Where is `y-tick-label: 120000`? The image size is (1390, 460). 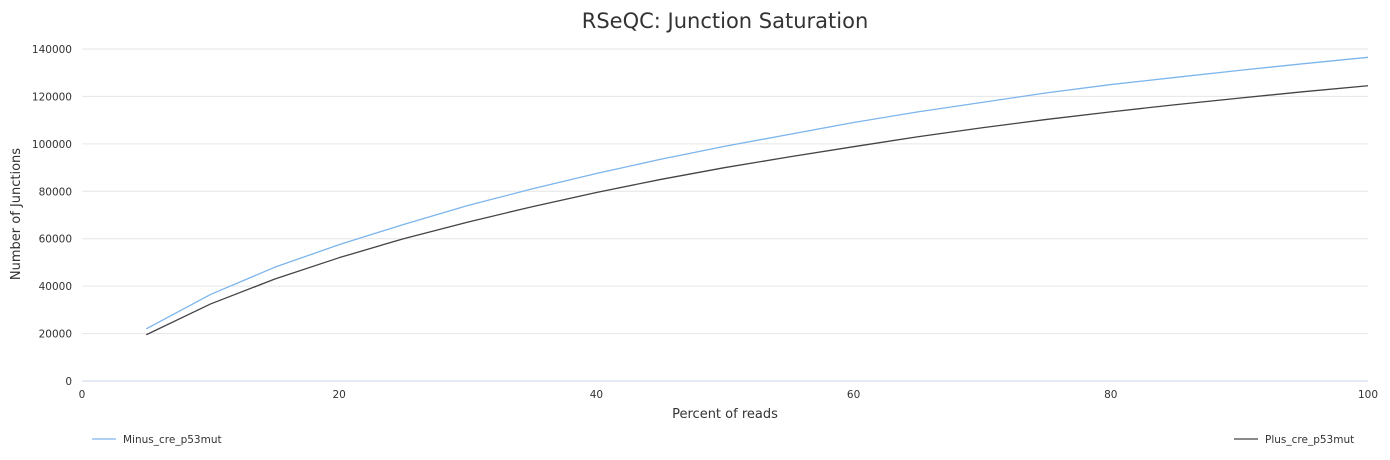 y-tick-label: 120000 is located at coordinates (52, 97).